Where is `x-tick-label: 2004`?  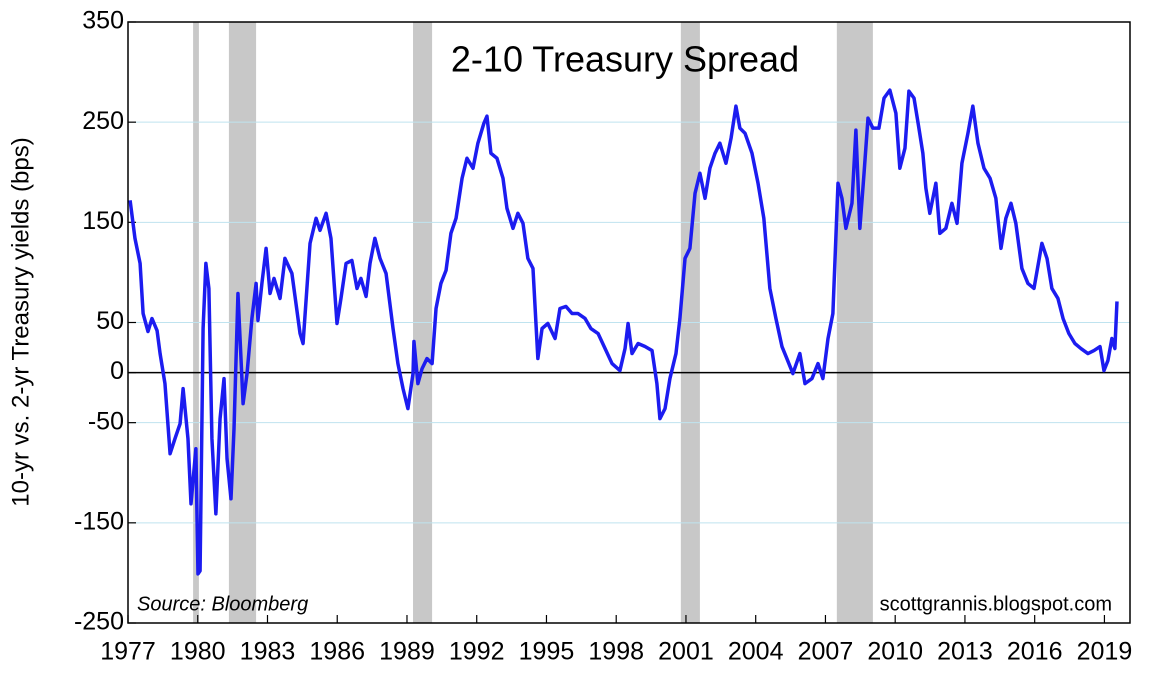
x-tick-label: 2004 is located at coordinates (756, 652).